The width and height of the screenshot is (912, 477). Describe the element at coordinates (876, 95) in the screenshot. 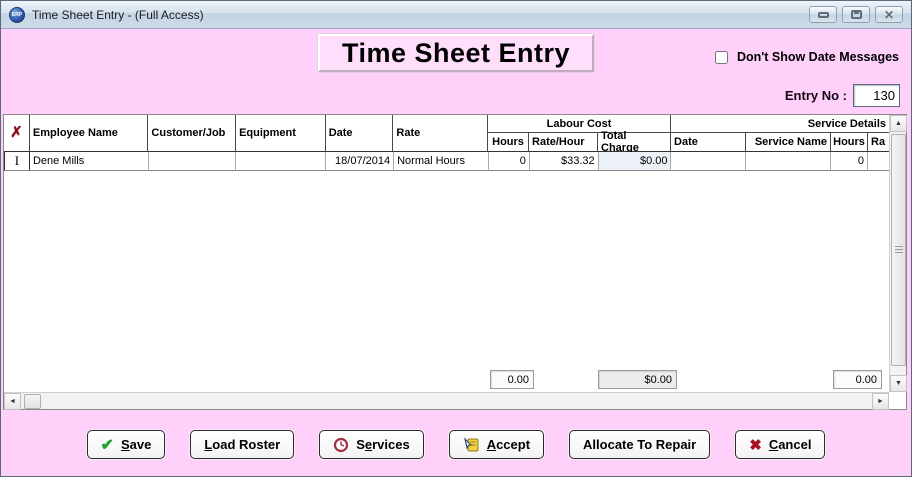

I see `entry-no-input` at that location.